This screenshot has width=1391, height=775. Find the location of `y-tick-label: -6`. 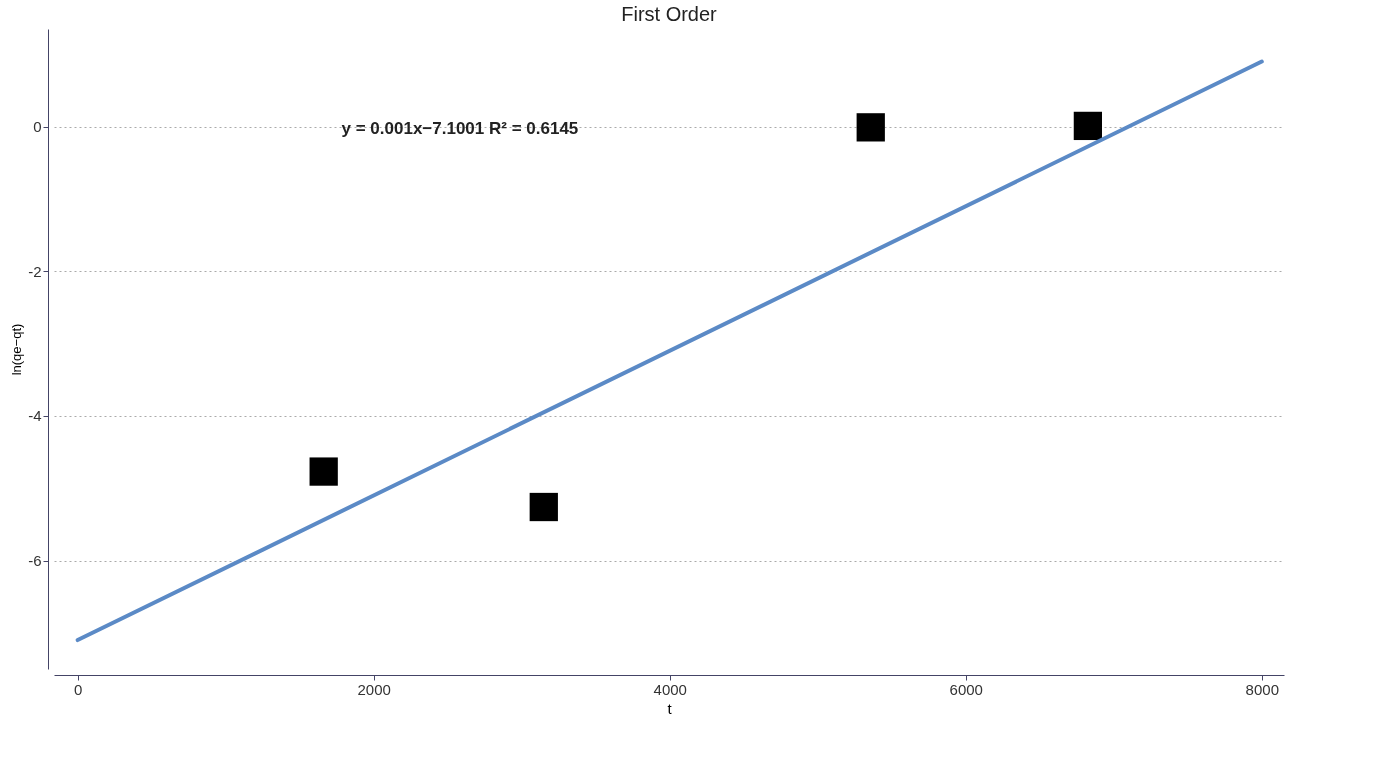

y-tick-label: -6 is located at coordinates (35, 561).